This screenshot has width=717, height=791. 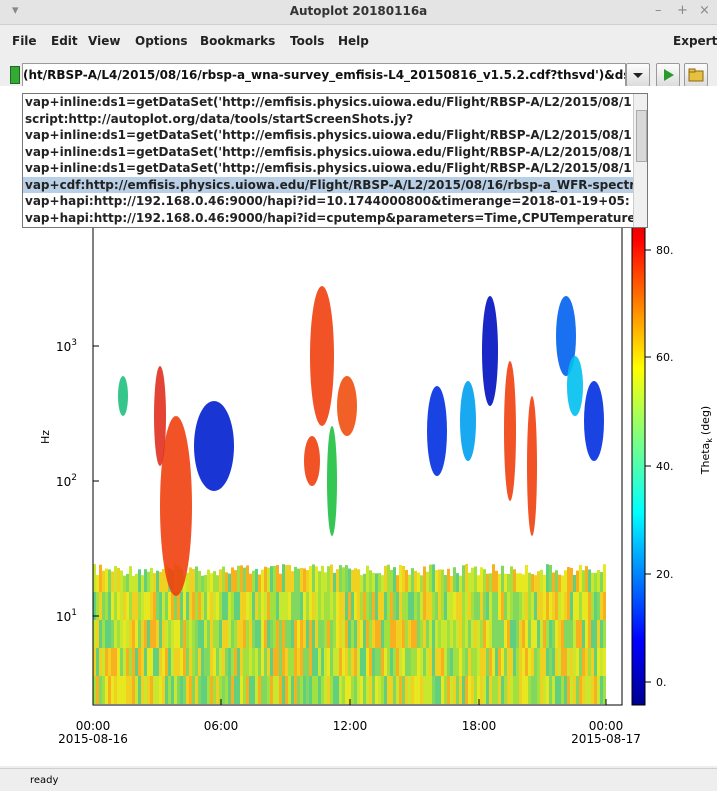 What do you see at coordinates (238, 41) in the screenshot?
I see `menu-item: Bookmarks` at bounding box center [238, 41].